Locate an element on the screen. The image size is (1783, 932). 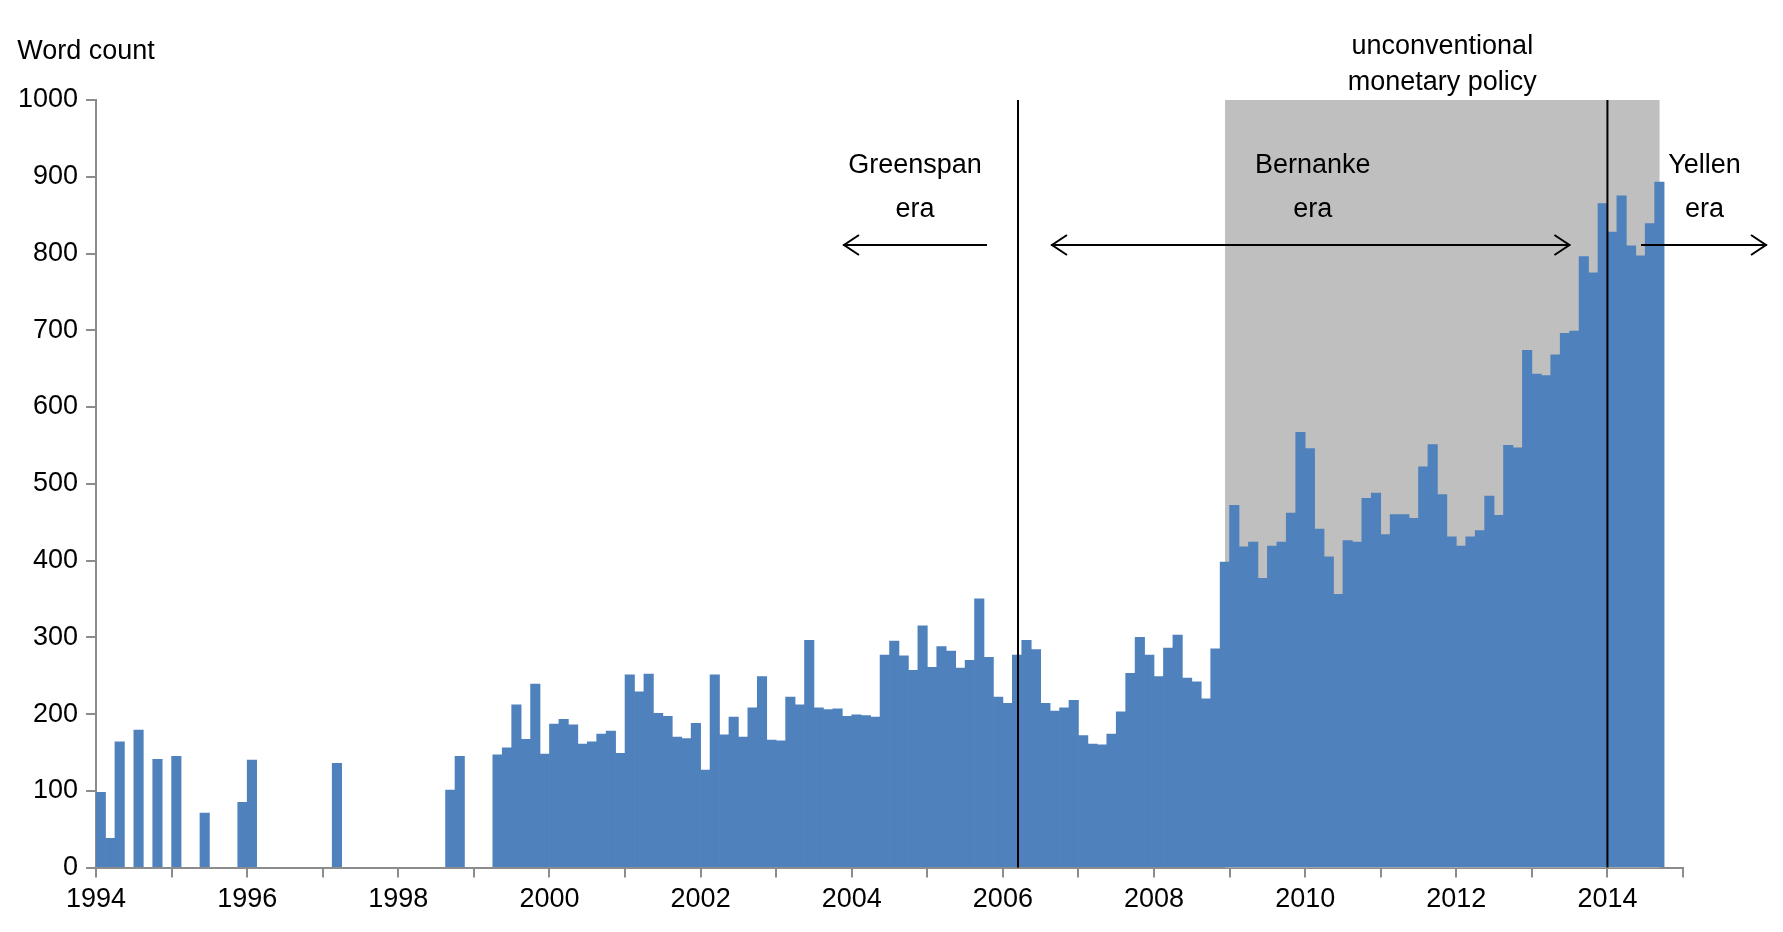
y-tick-label: 200 is located at coordinates (56, 712).